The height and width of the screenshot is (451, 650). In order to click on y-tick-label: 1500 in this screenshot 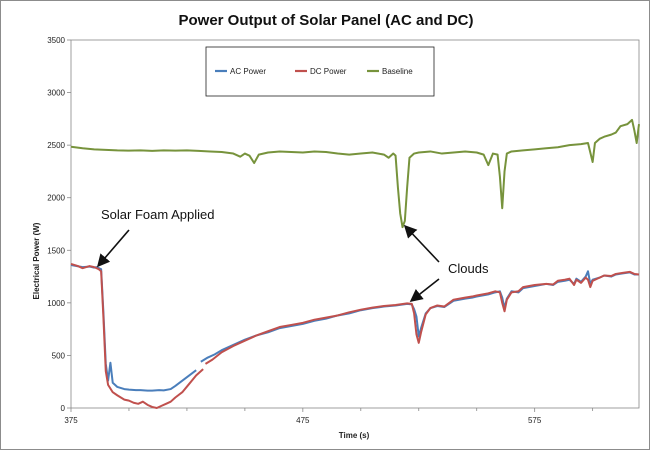, I will do `click(56, 250)`.